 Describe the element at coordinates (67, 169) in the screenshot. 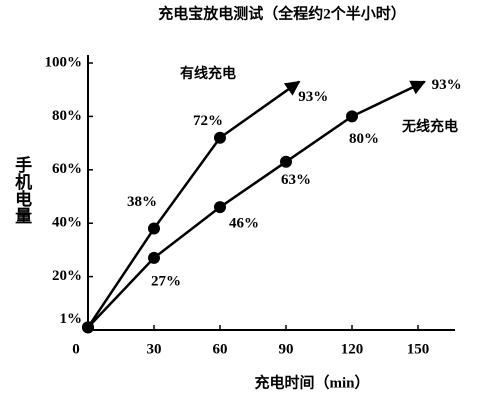

I see `y-tick-label: 60%` at that location.